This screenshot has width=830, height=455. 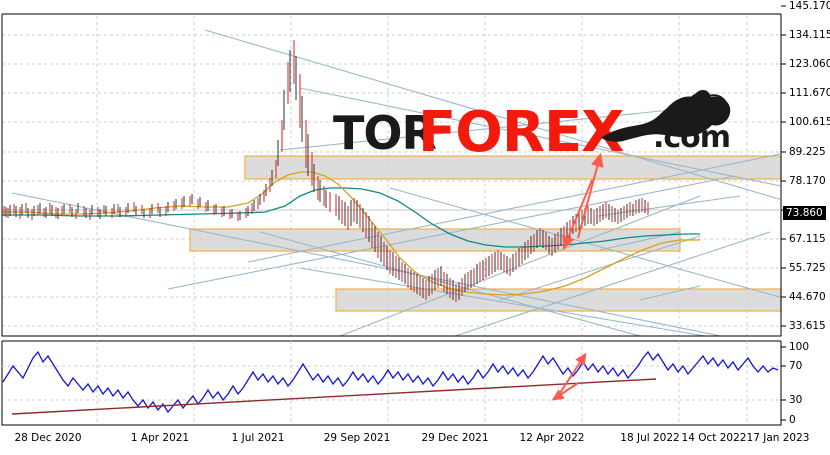 I want to click on price-axis-label: 134.115, so click(x=809, y=35).